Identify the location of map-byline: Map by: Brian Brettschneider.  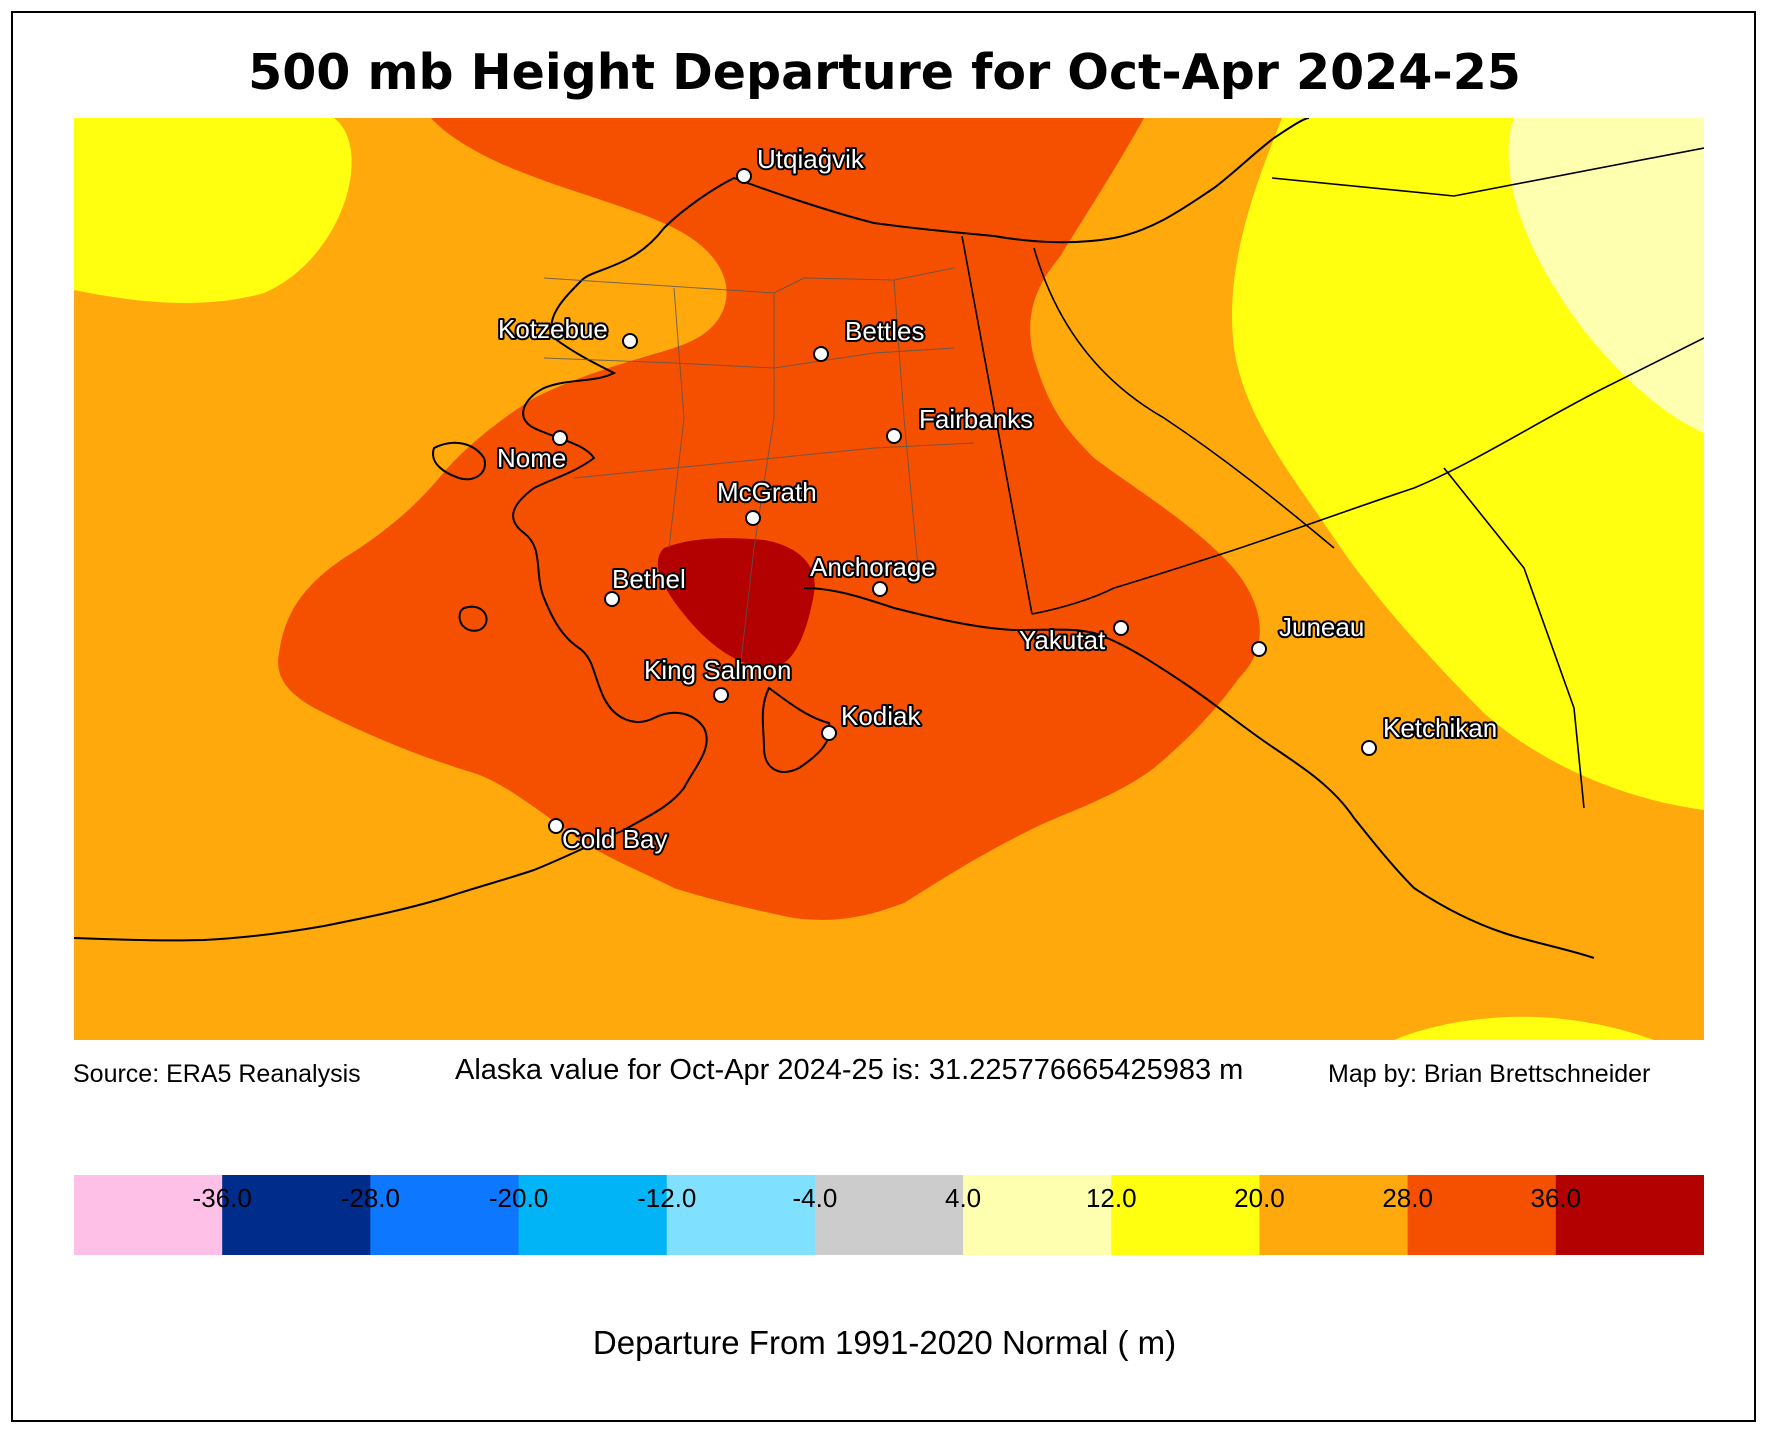
(1489, 1074).